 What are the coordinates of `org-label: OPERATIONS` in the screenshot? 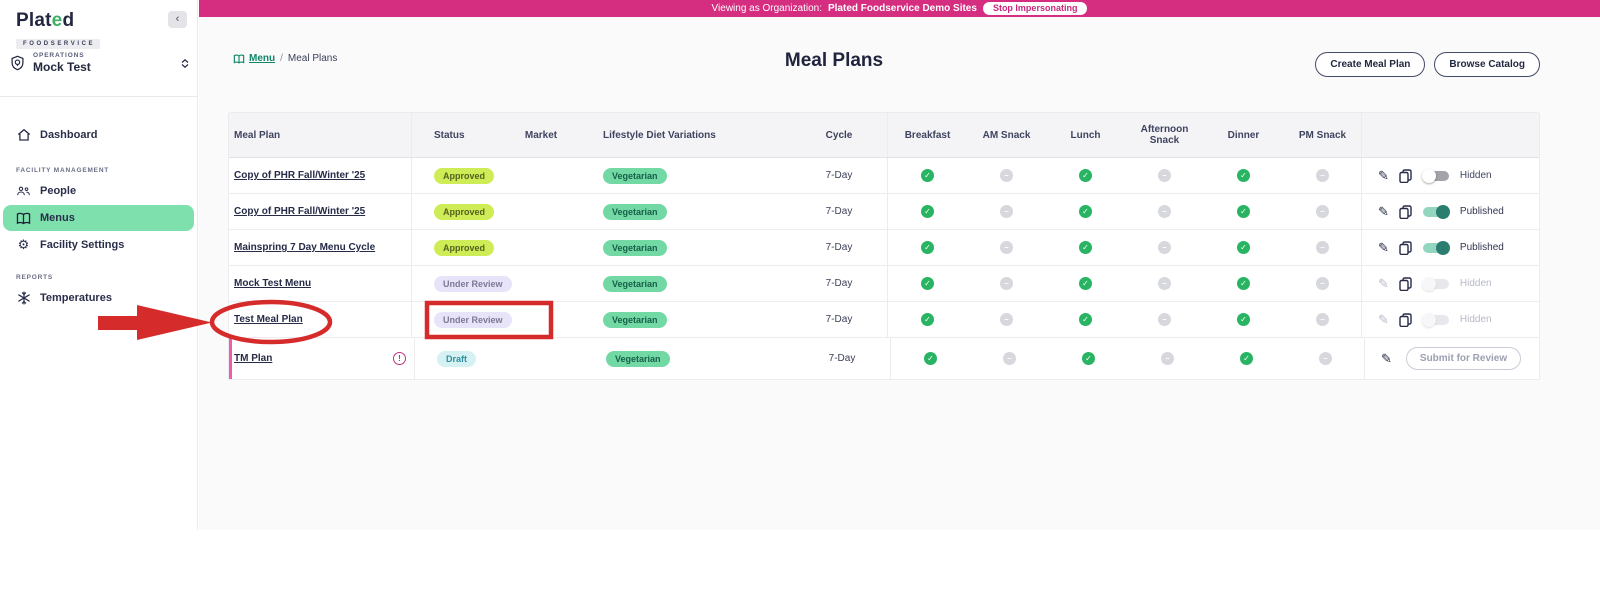 It's located at (59, 55).